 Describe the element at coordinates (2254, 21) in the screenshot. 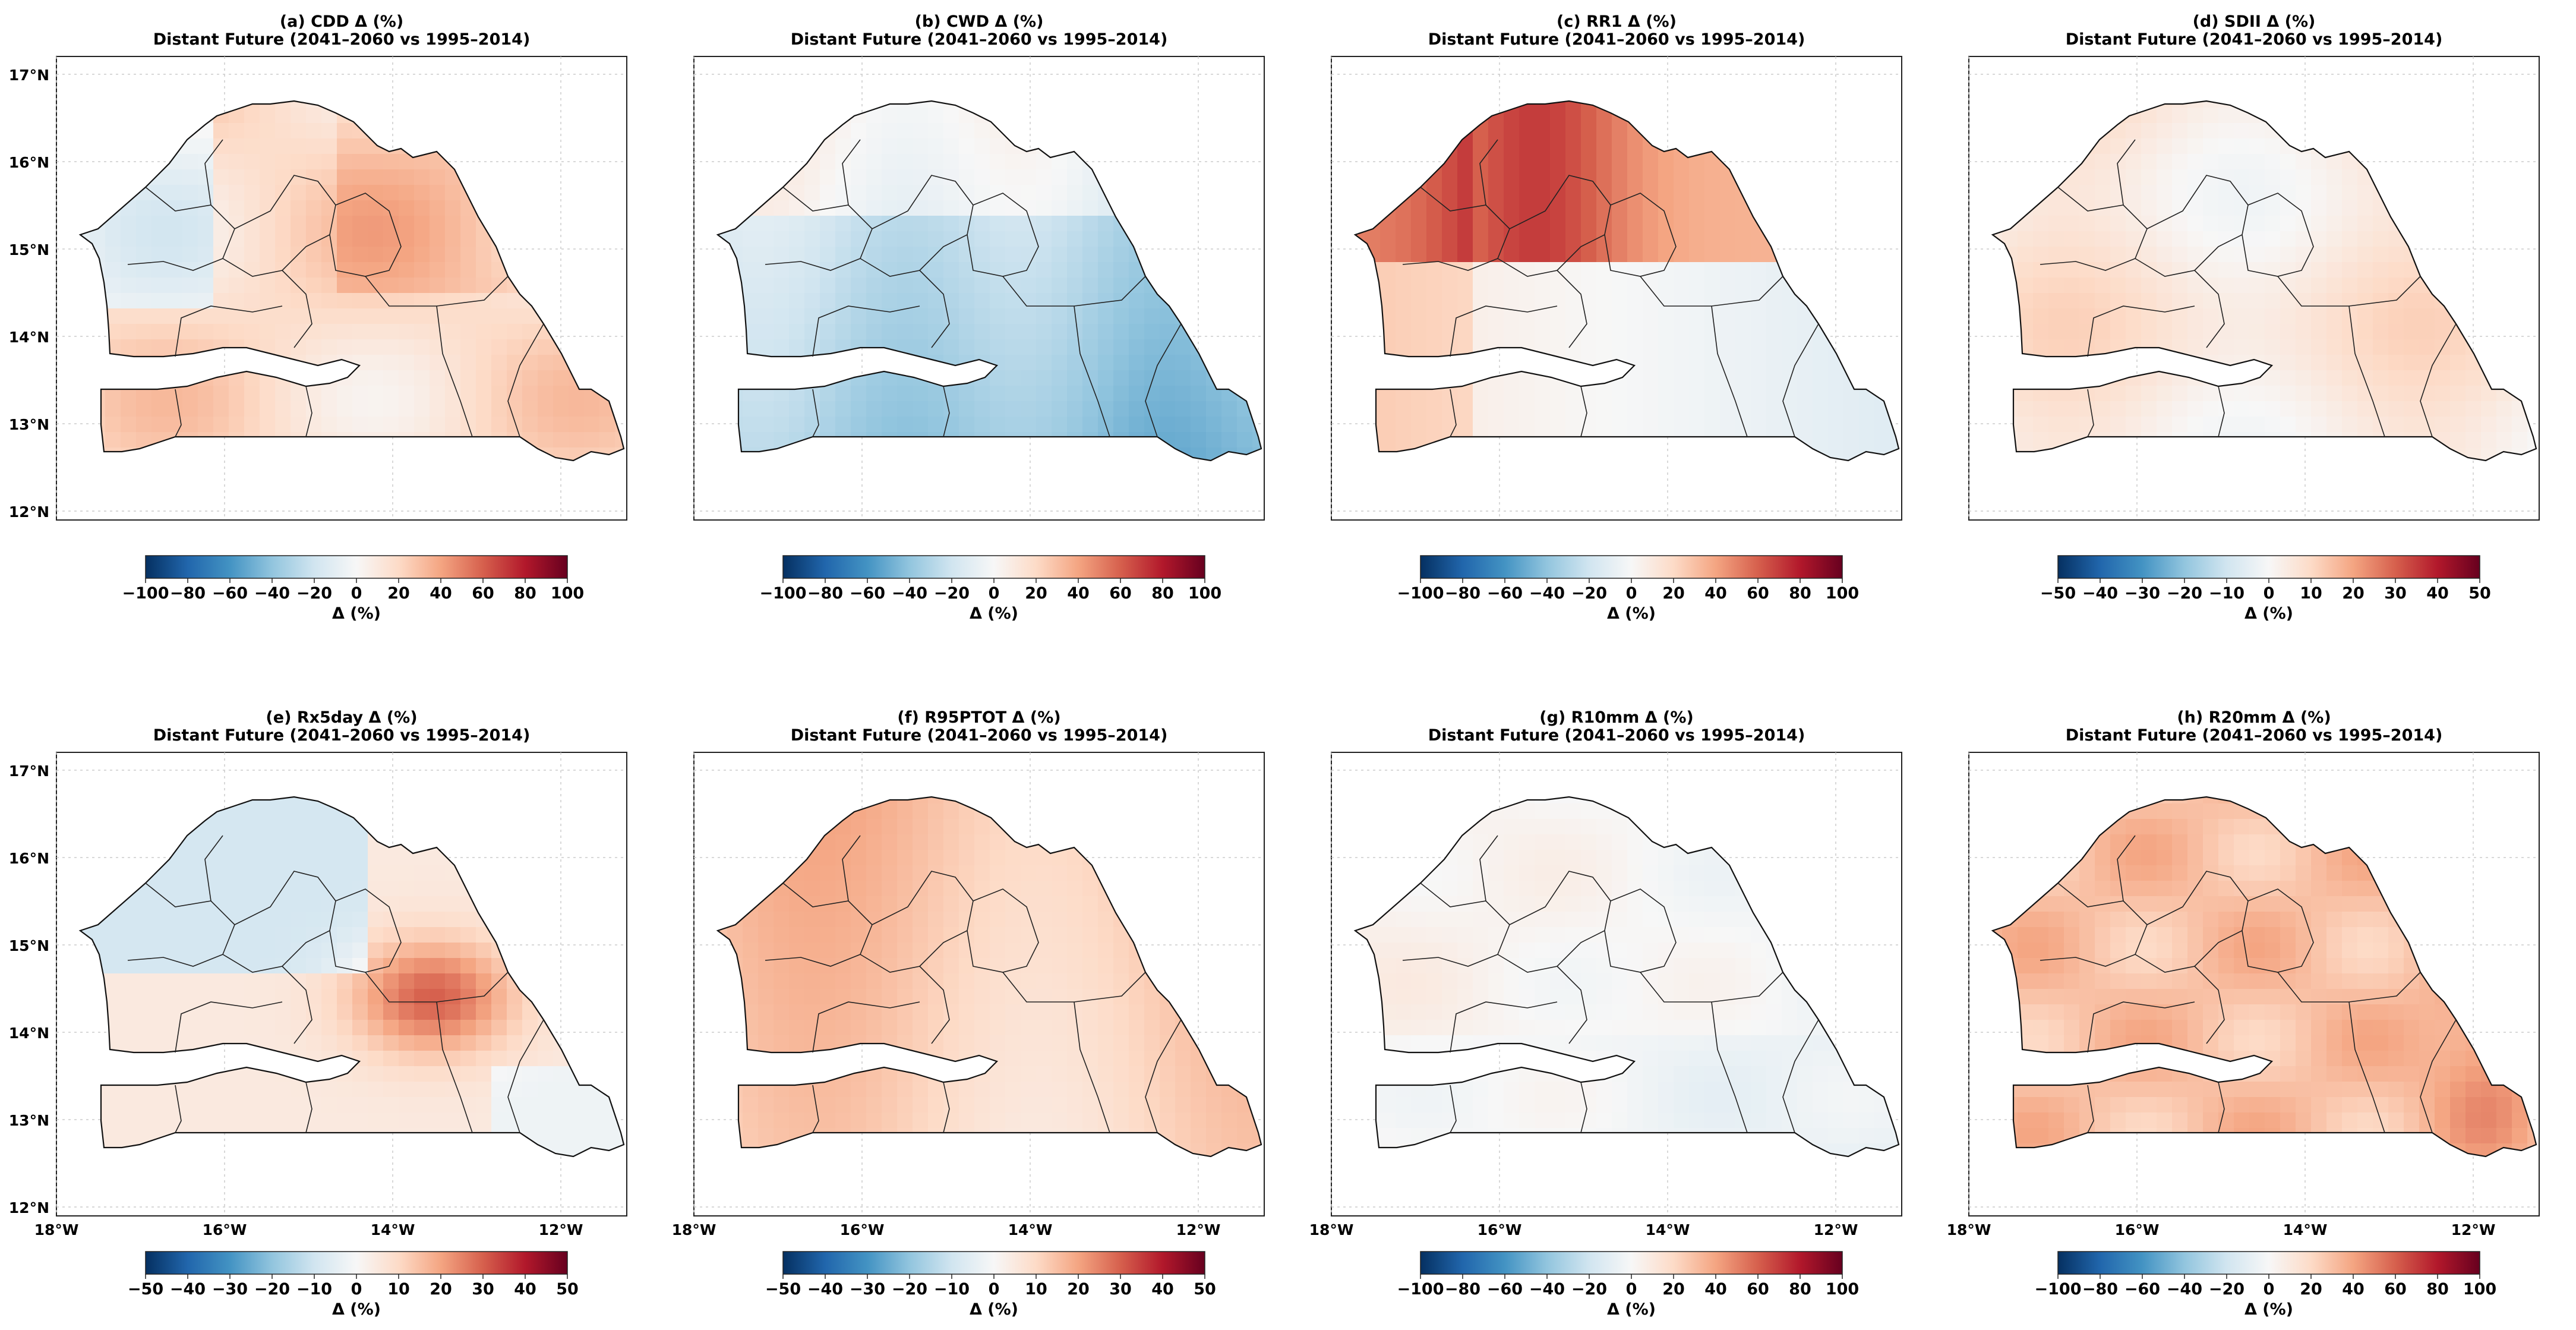

I see `panel-title: (d) SDII Δ (%)` at that location.